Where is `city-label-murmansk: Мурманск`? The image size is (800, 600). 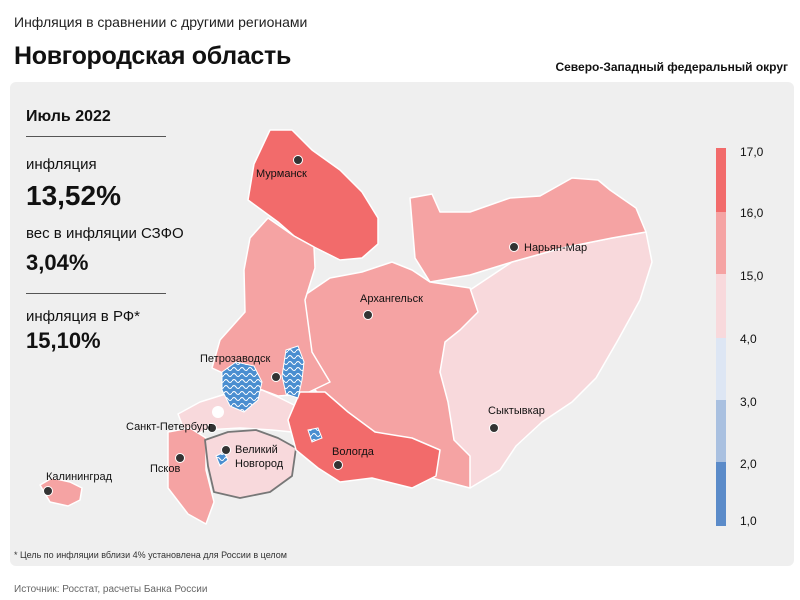 city-label-murmansk: Мурманск is located at coordinates (281, 174).